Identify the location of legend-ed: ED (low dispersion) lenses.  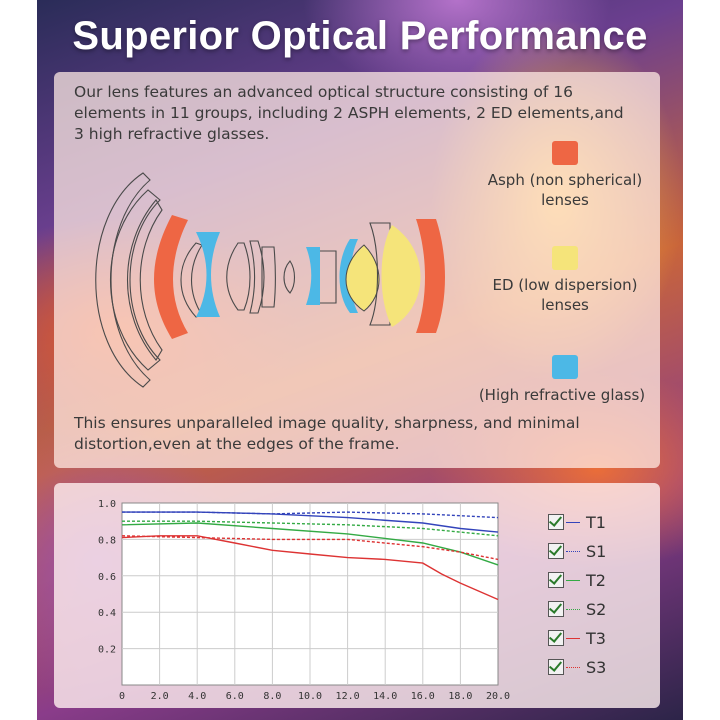
(565, 295).